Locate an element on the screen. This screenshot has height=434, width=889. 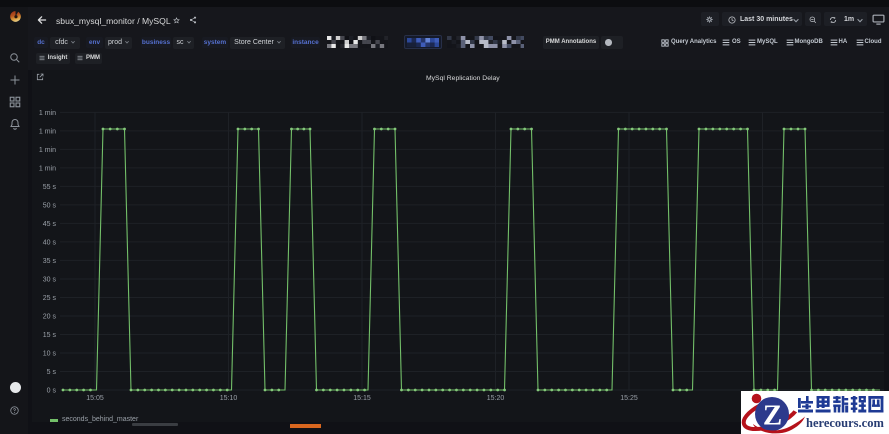
svg-text: 15 s is located at coordinates (50, 335).